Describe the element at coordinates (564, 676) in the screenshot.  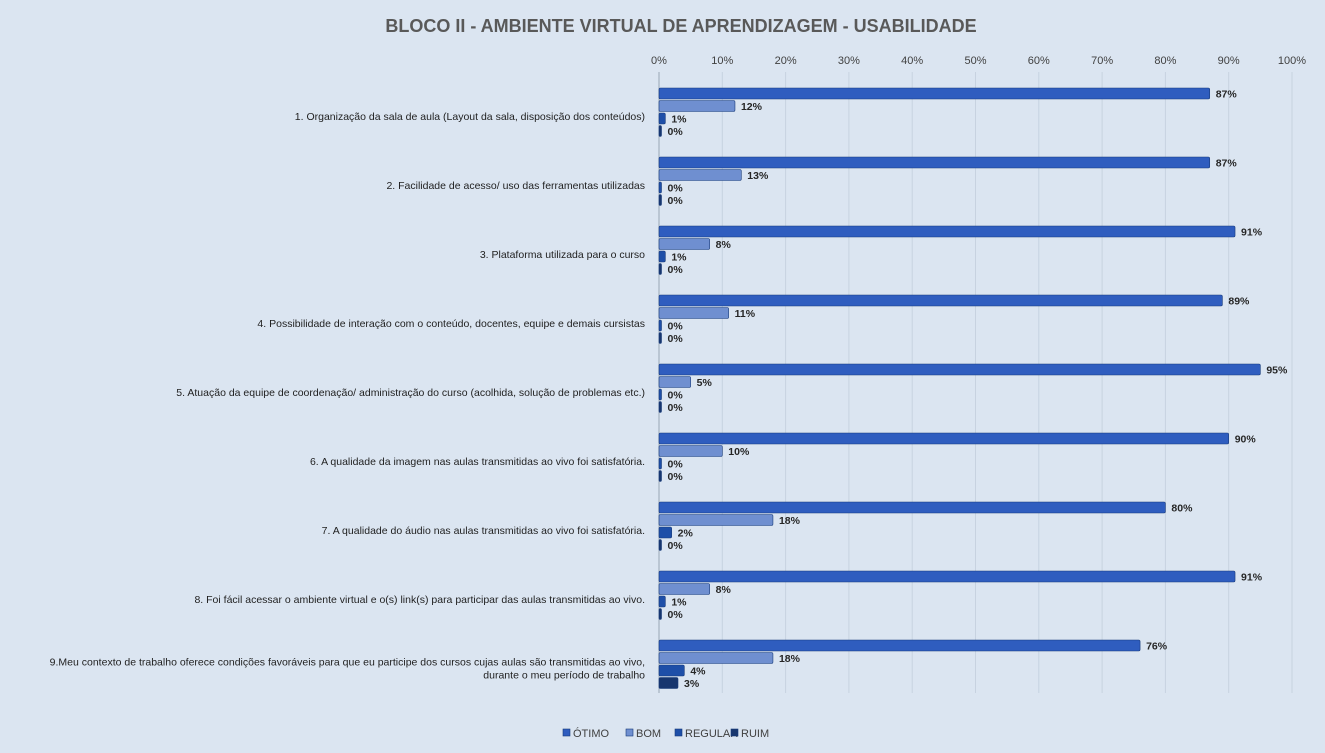
I see `category-label: durante o meu período de trabalho` at that location.